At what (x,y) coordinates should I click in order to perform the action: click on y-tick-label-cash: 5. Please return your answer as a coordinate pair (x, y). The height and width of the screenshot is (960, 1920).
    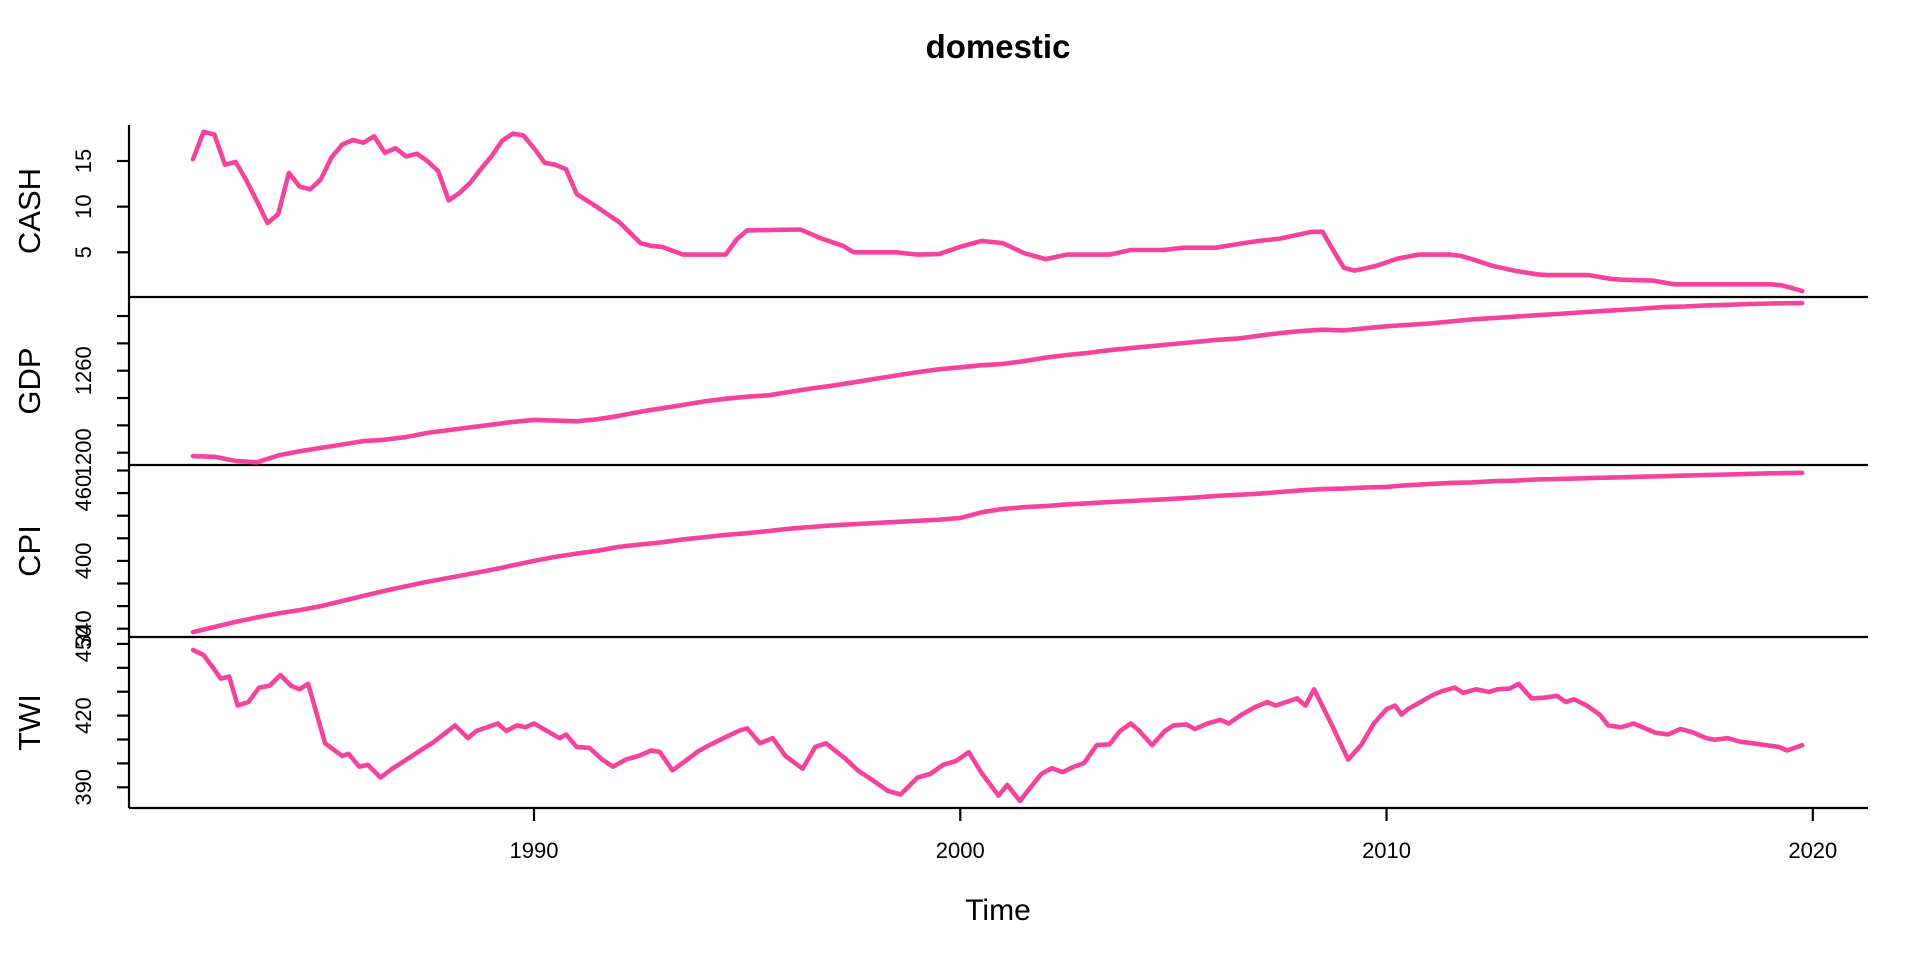
    Looking at the image, I should click on (83, 252).